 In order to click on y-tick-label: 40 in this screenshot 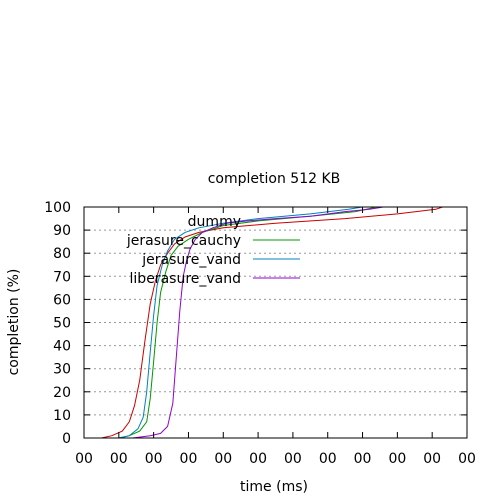, I will do `click(62, 347)`.